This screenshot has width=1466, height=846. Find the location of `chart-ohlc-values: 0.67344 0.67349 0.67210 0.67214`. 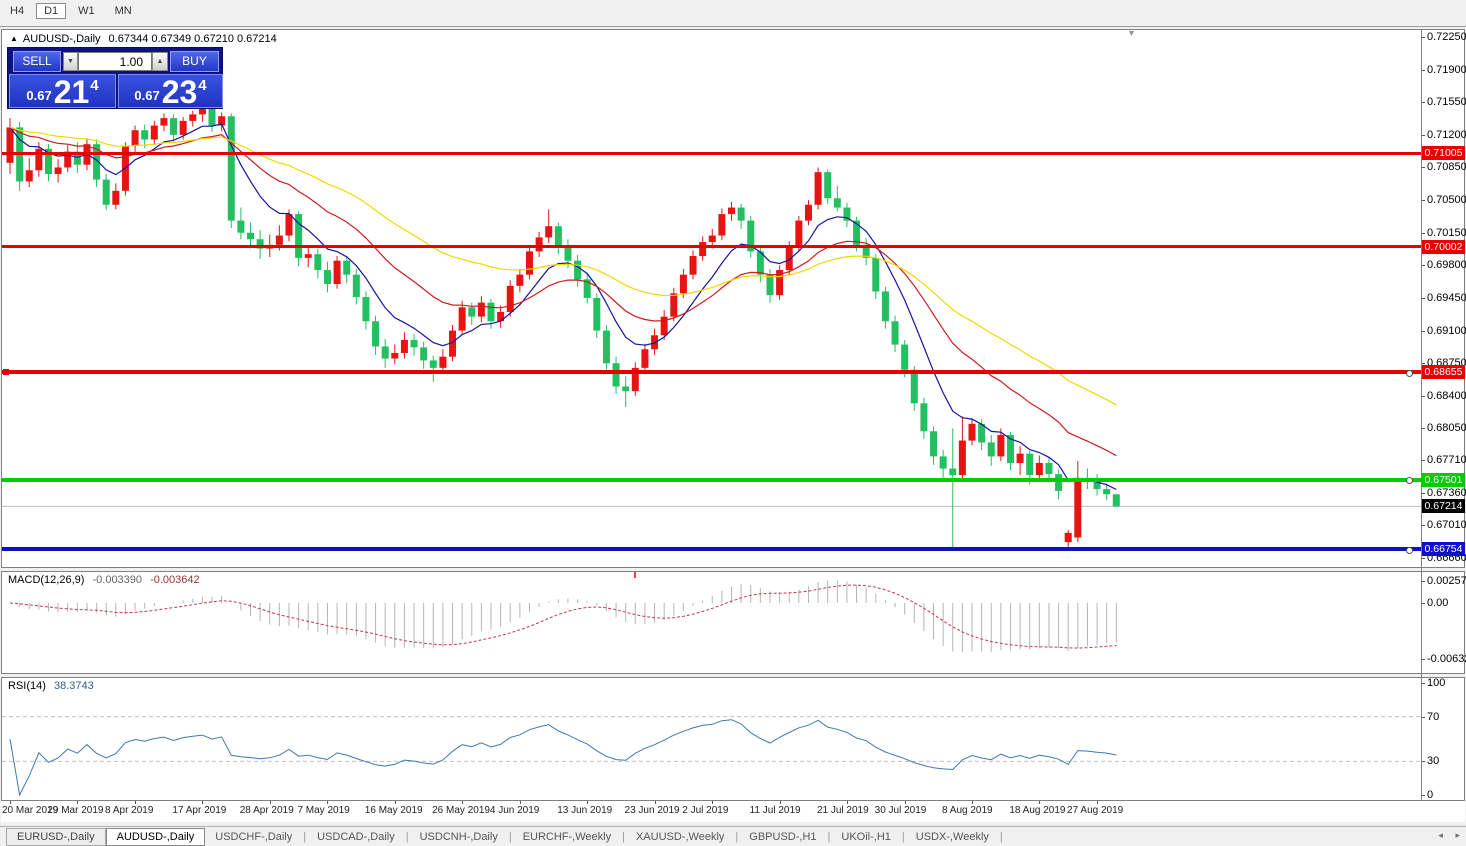

chart-ohlc-values: 0.67344 0.67349 0.67210 0.67214 is located at coordinates (192, 39).